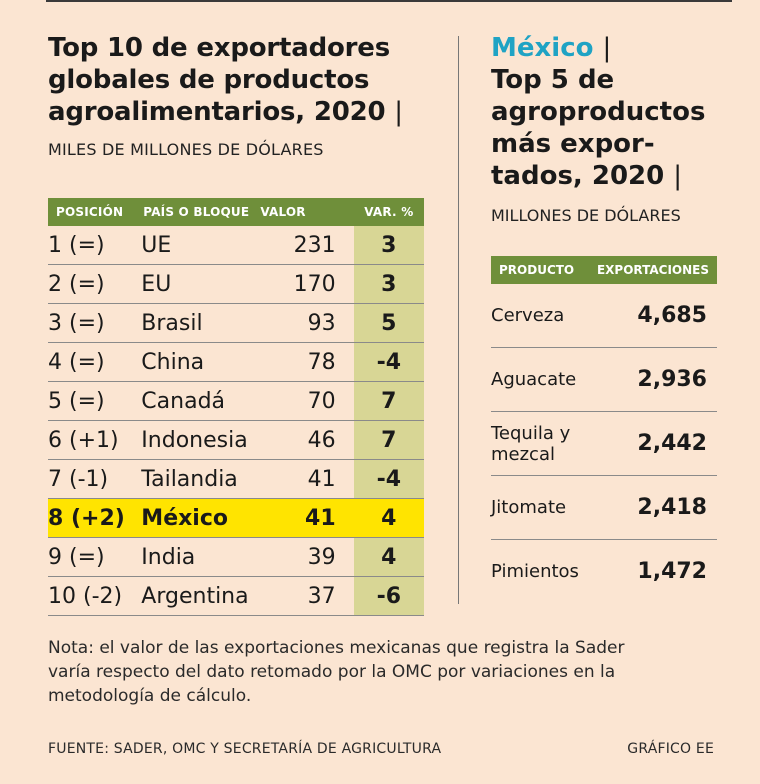  What do you see at coordinates (92, 557) in the screenshot?
I see `exporter-position: 9 (=)` at bounding box center [92, 557].